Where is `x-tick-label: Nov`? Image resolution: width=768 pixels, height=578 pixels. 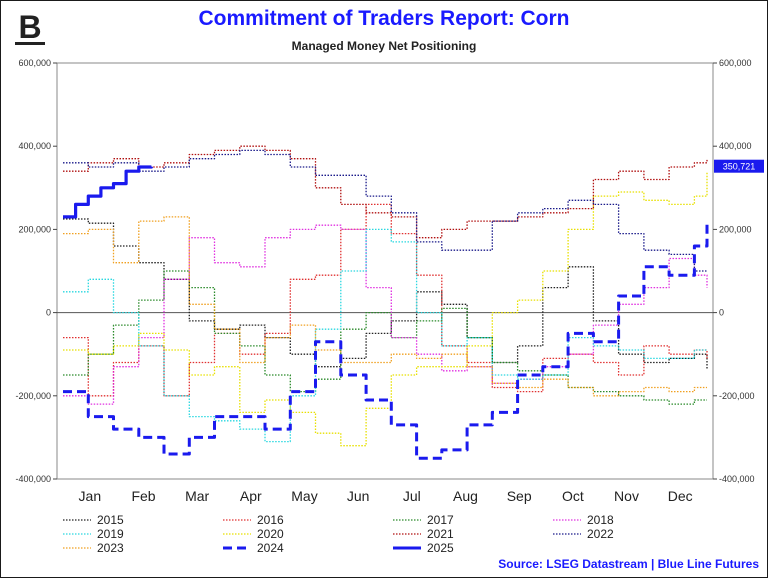 x-tick-label: Nov is located at coordinates (626, 496).